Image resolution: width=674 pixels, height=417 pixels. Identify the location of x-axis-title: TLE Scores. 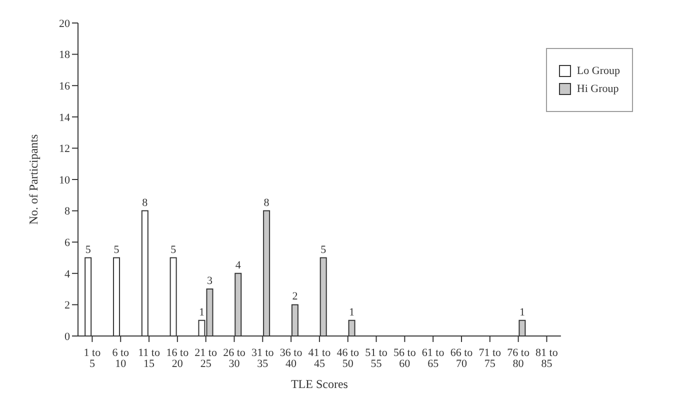
(319, 384).